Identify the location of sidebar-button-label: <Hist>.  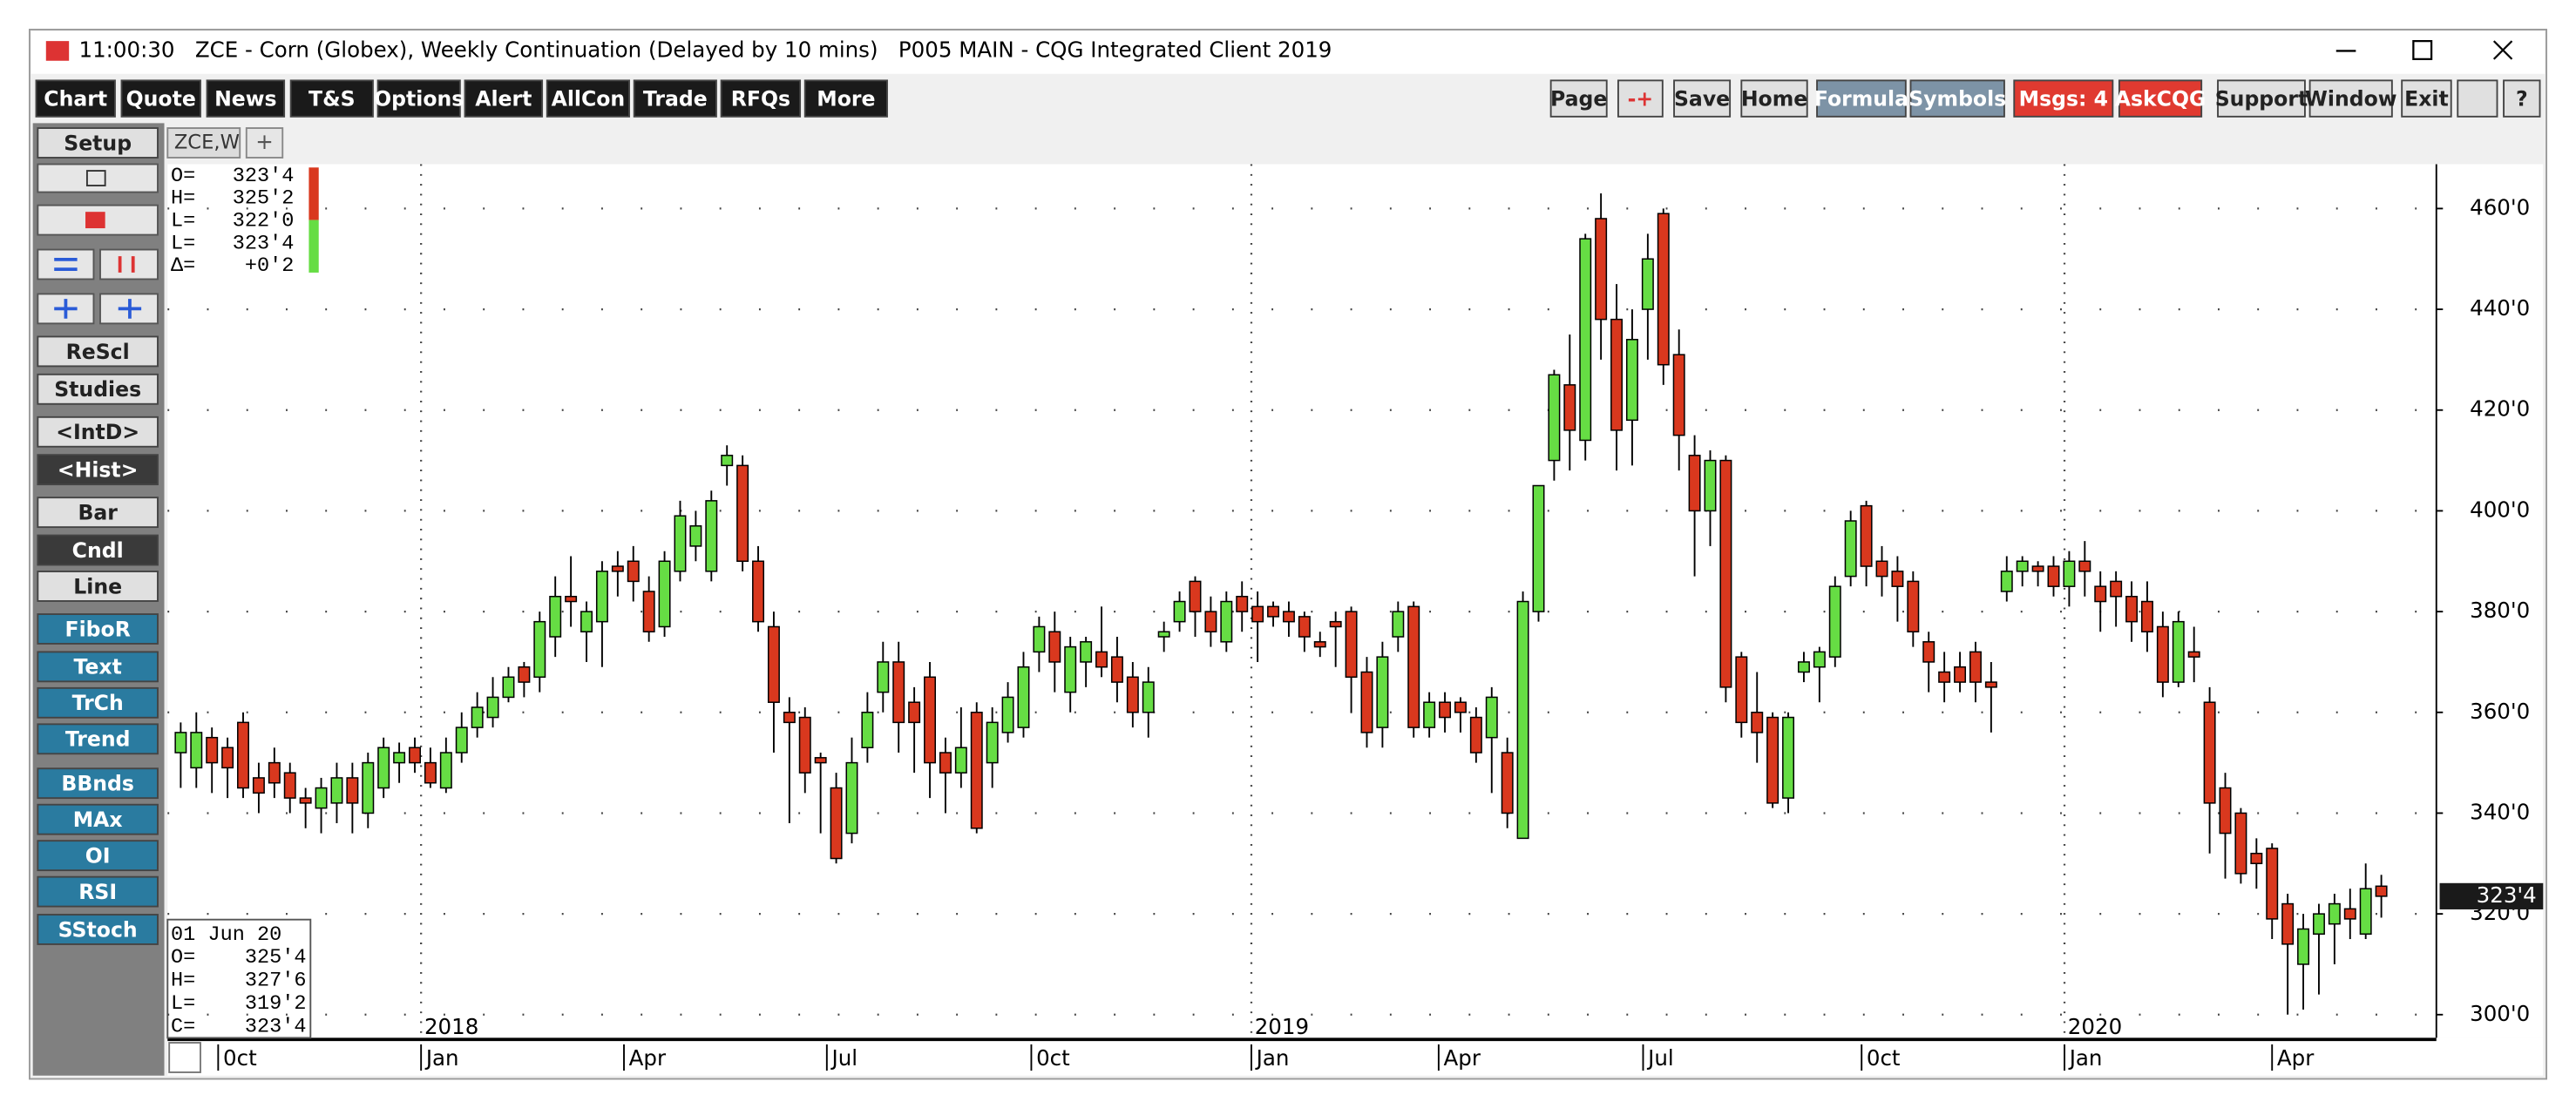
(99, 470).